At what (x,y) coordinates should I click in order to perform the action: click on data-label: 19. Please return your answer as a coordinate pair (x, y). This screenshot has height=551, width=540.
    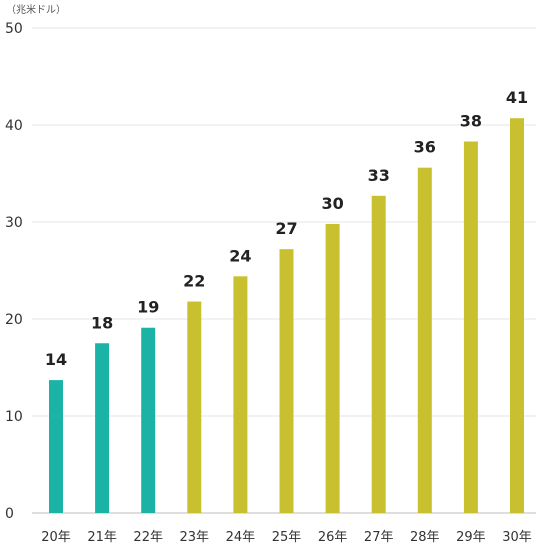
    Looking at the image, I should click on (148, 307).